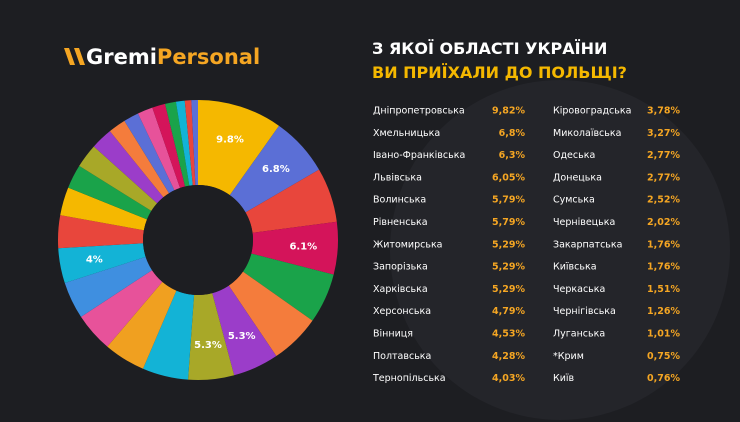 This screenshot has width=740, height=422. What do you see at coordinates (663, 356) in the screenshot?
I see `region-value: 0,75%` at bounding box center [663, 356].